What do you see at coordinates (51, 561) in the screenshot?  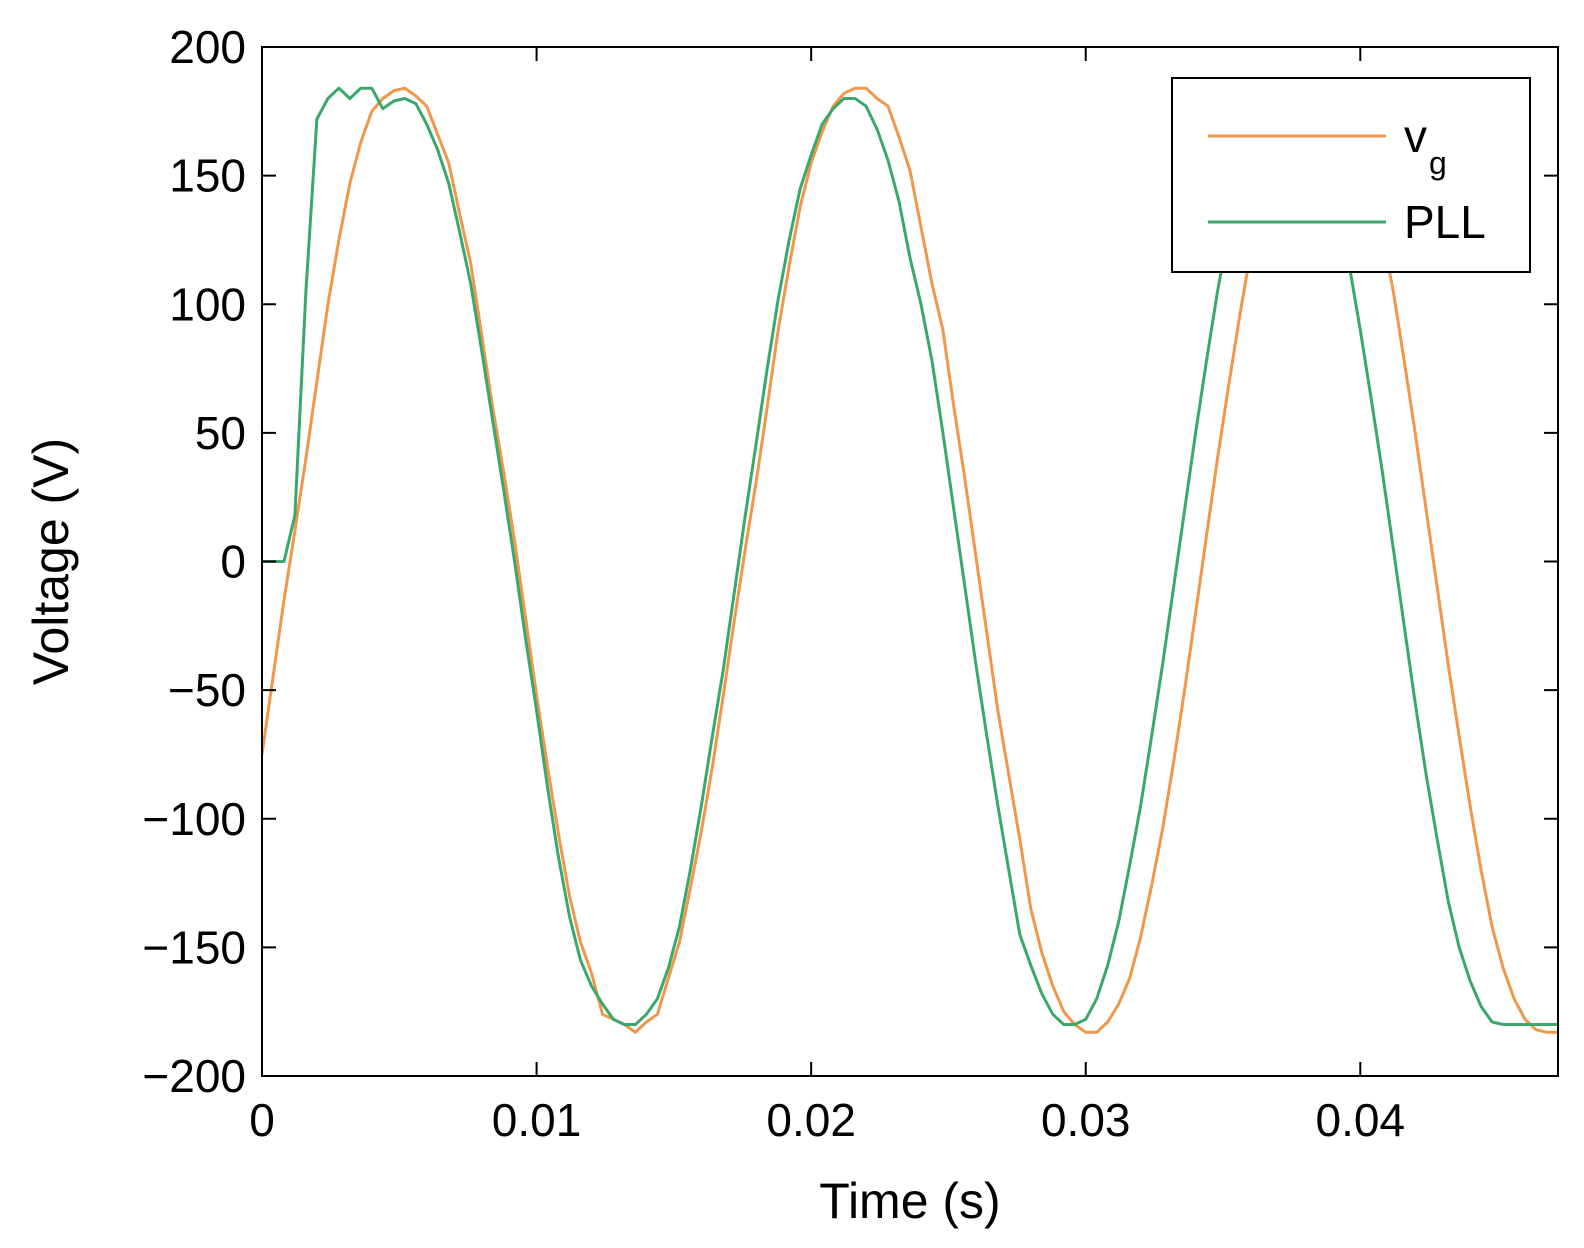 I see `y-axis-label: Voltage (V)` at bounding box center [51, 561].